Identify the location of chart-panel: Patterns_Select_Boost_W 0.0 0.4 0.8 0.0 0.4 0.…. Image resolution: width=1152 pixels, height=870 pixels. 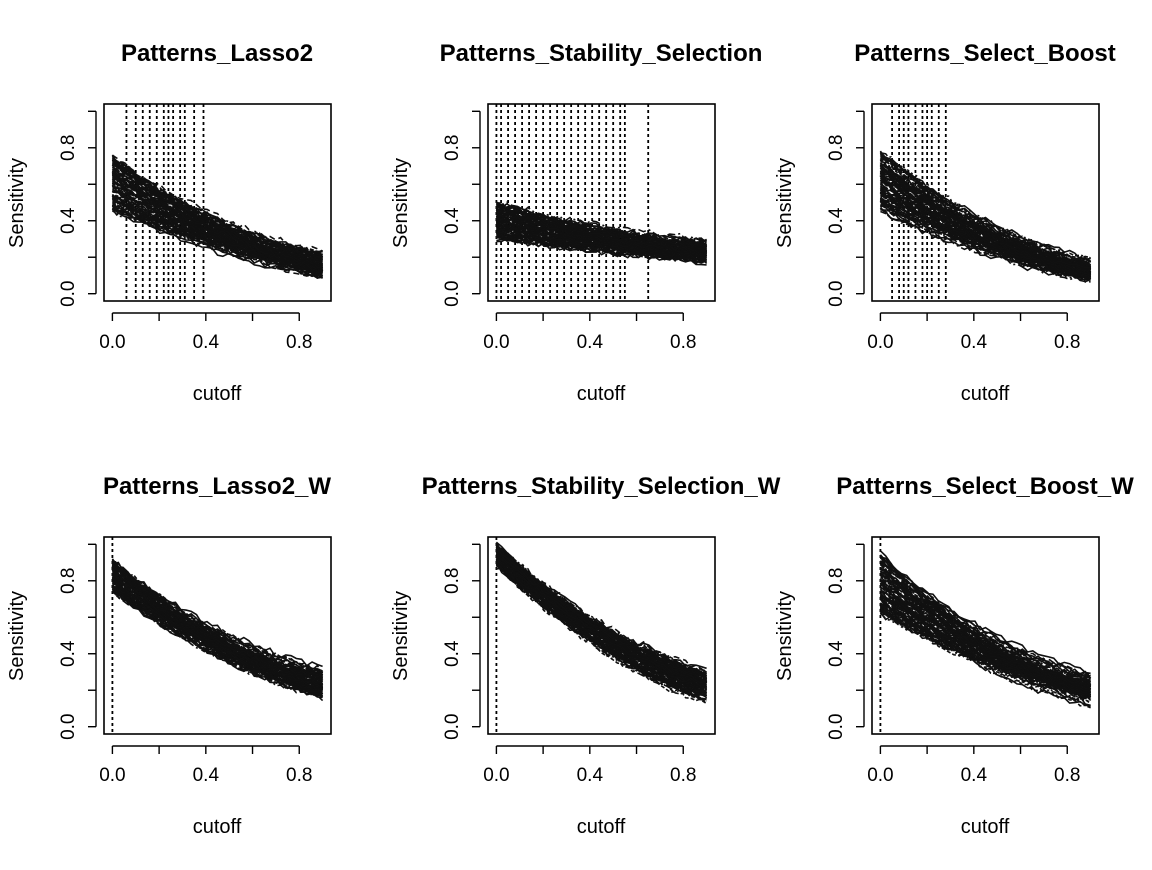
(954, 655).